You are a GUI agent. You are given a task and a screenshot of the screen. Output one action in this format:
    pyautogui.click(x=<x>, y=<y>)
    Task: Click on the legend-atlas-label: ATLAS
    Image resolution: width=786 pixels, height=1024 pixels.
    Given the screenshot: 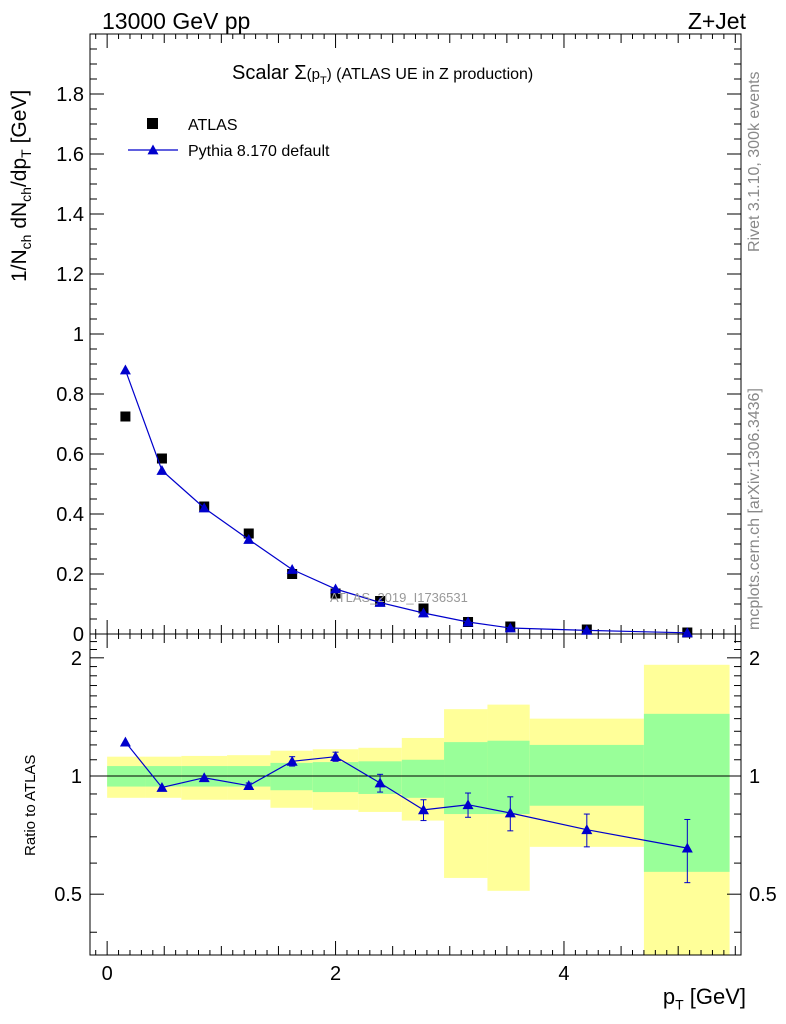 What is the action you would take?
    pyautogui.click(x=213, y=125)
    